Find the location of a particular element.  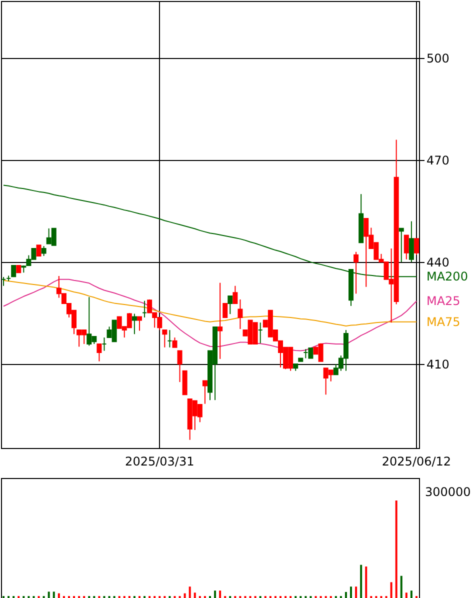

y-tick-label: 440 is located at coordinates (438, 263).